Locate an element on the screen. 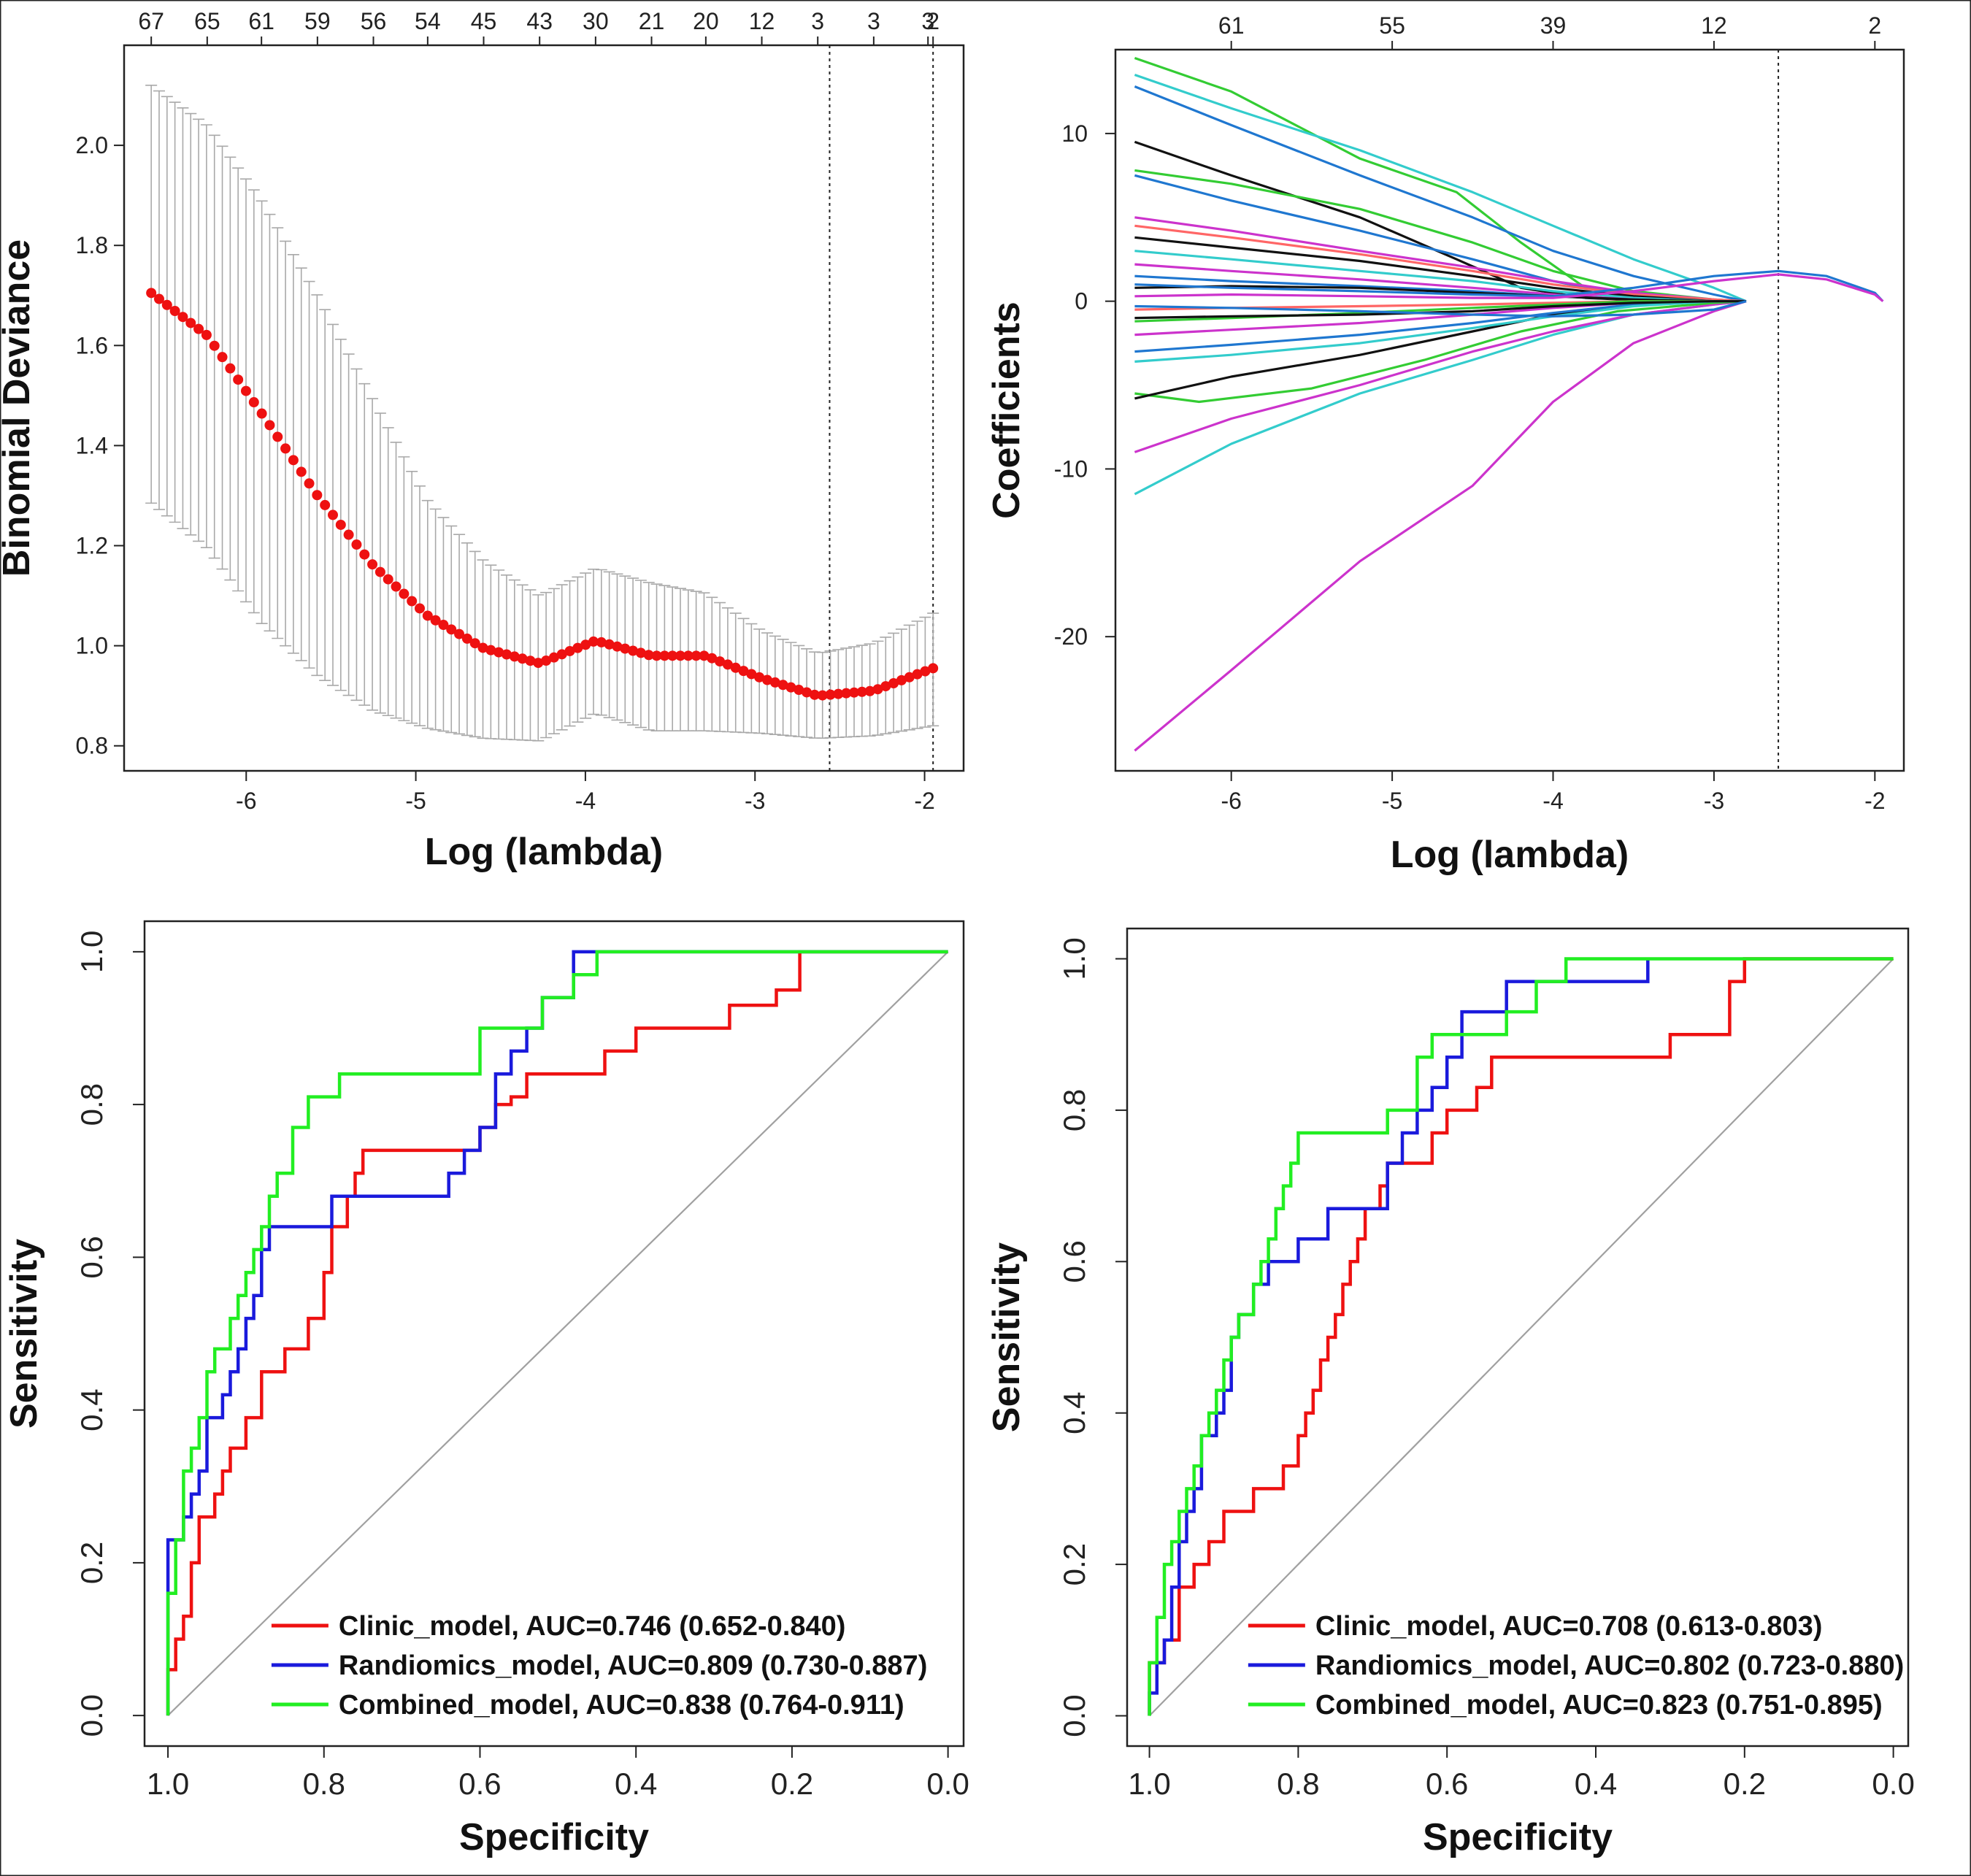 The height and width of the screenshot is (1876, 1971). top-tick-label: 59 is located at coordinates (317, 21).